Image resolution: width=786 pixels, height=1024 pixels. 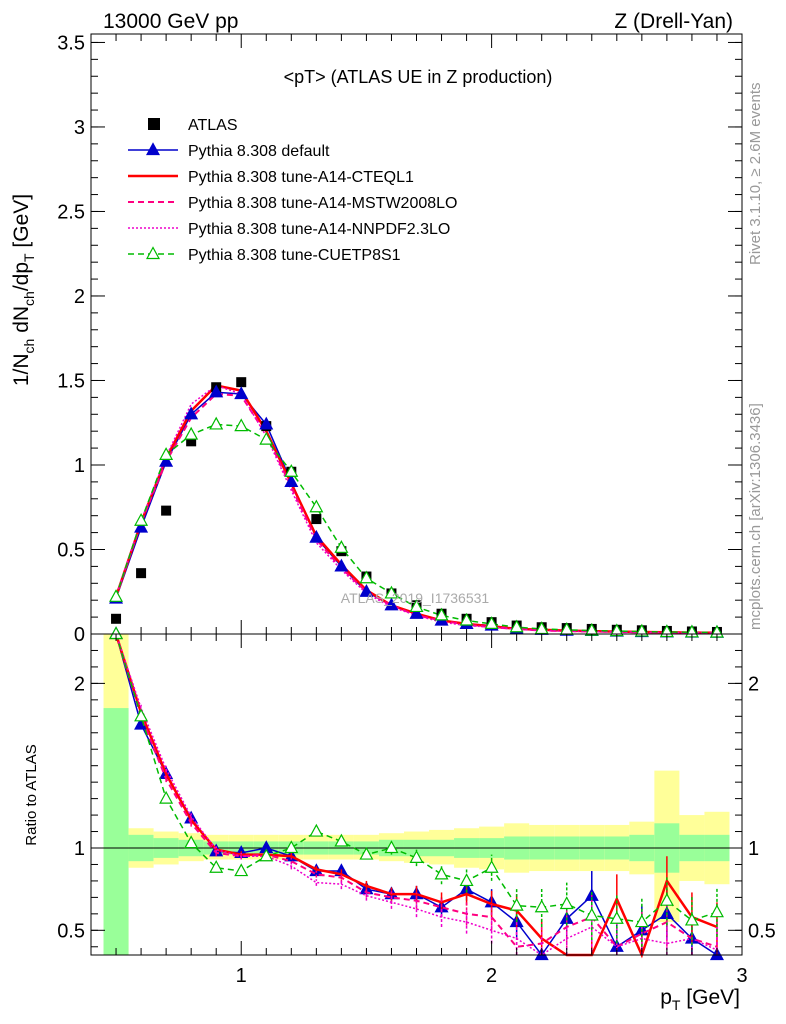 I want to click on ratio-ytick-label-right: 0.5, so click(x=762, y=931).